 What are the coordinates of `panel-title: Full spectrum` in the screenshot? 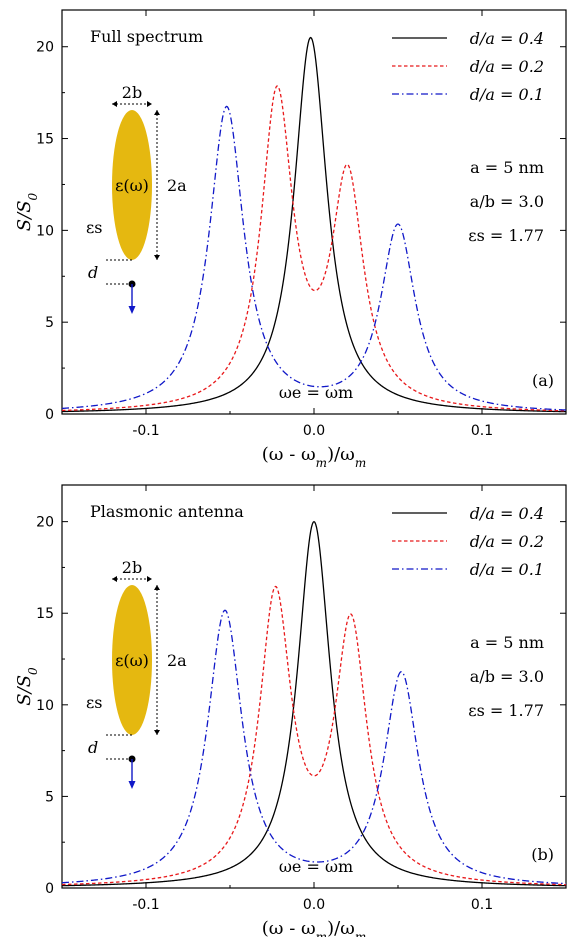 It's located at (146, 36).